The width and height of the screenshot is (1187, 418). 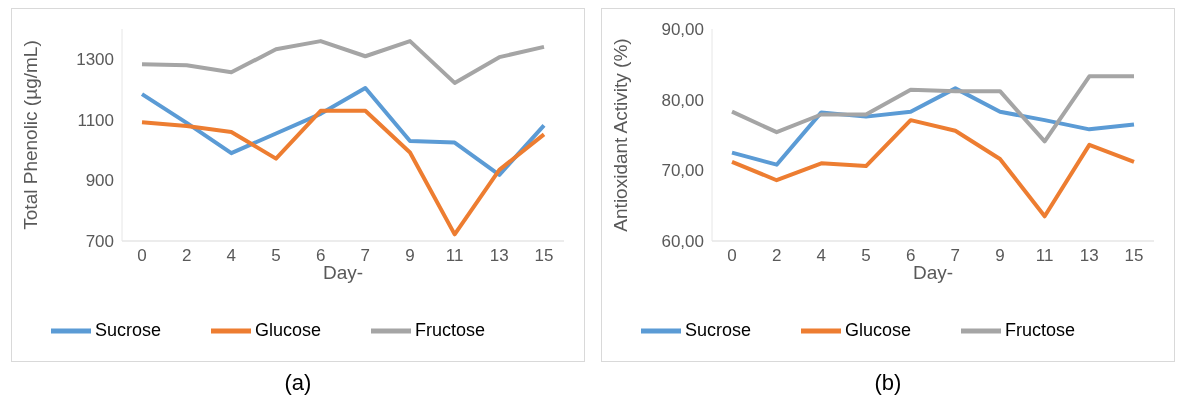 What do you see at coordinates (682, 30) in the screenshot?
I see `y-tick-label: 90,00` at bounding box center [682, 30].